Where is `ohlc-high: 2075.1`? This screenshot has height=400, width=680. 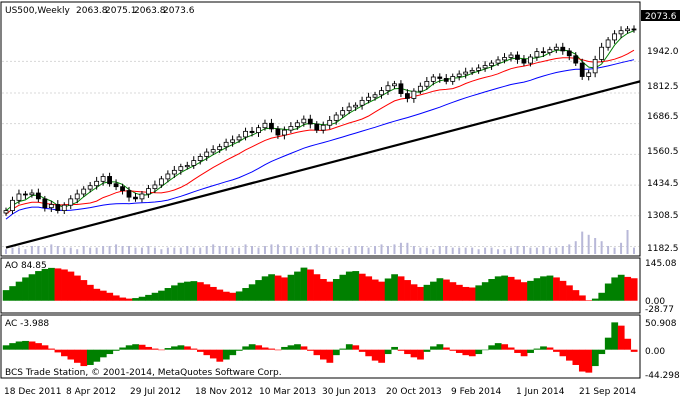 ohlc-high: 2075.1 is located at coordinates (121, 11).